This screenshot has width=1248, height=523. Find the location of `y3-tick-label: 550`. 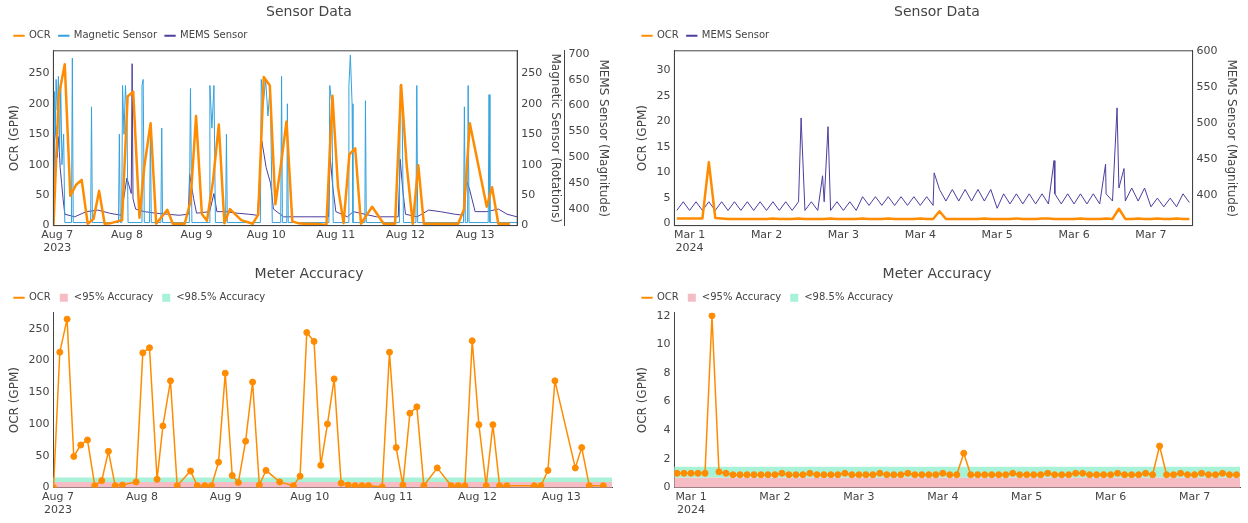

y3-tick-label: 550 is located at coordinates (579, 131).